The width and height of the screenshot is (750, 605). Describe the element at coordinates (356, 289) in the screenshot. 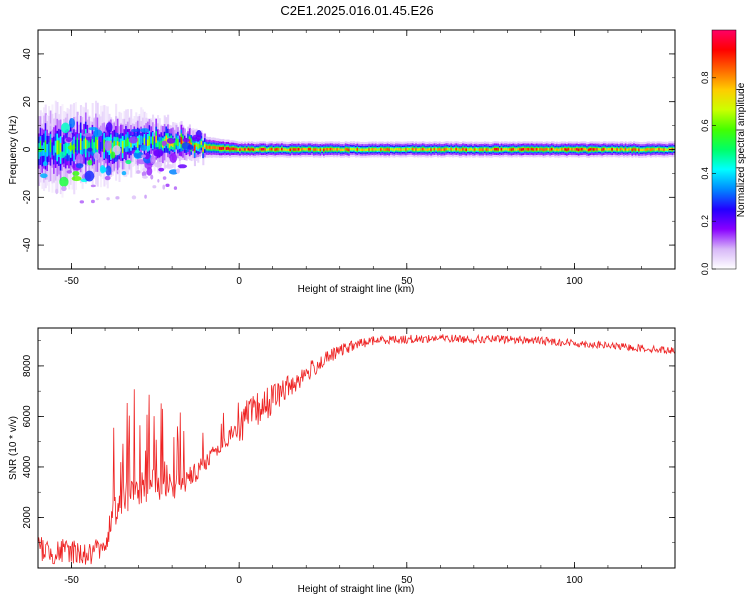

I see `spectrogram-xlabel: Height of straight line (km)` at that location.